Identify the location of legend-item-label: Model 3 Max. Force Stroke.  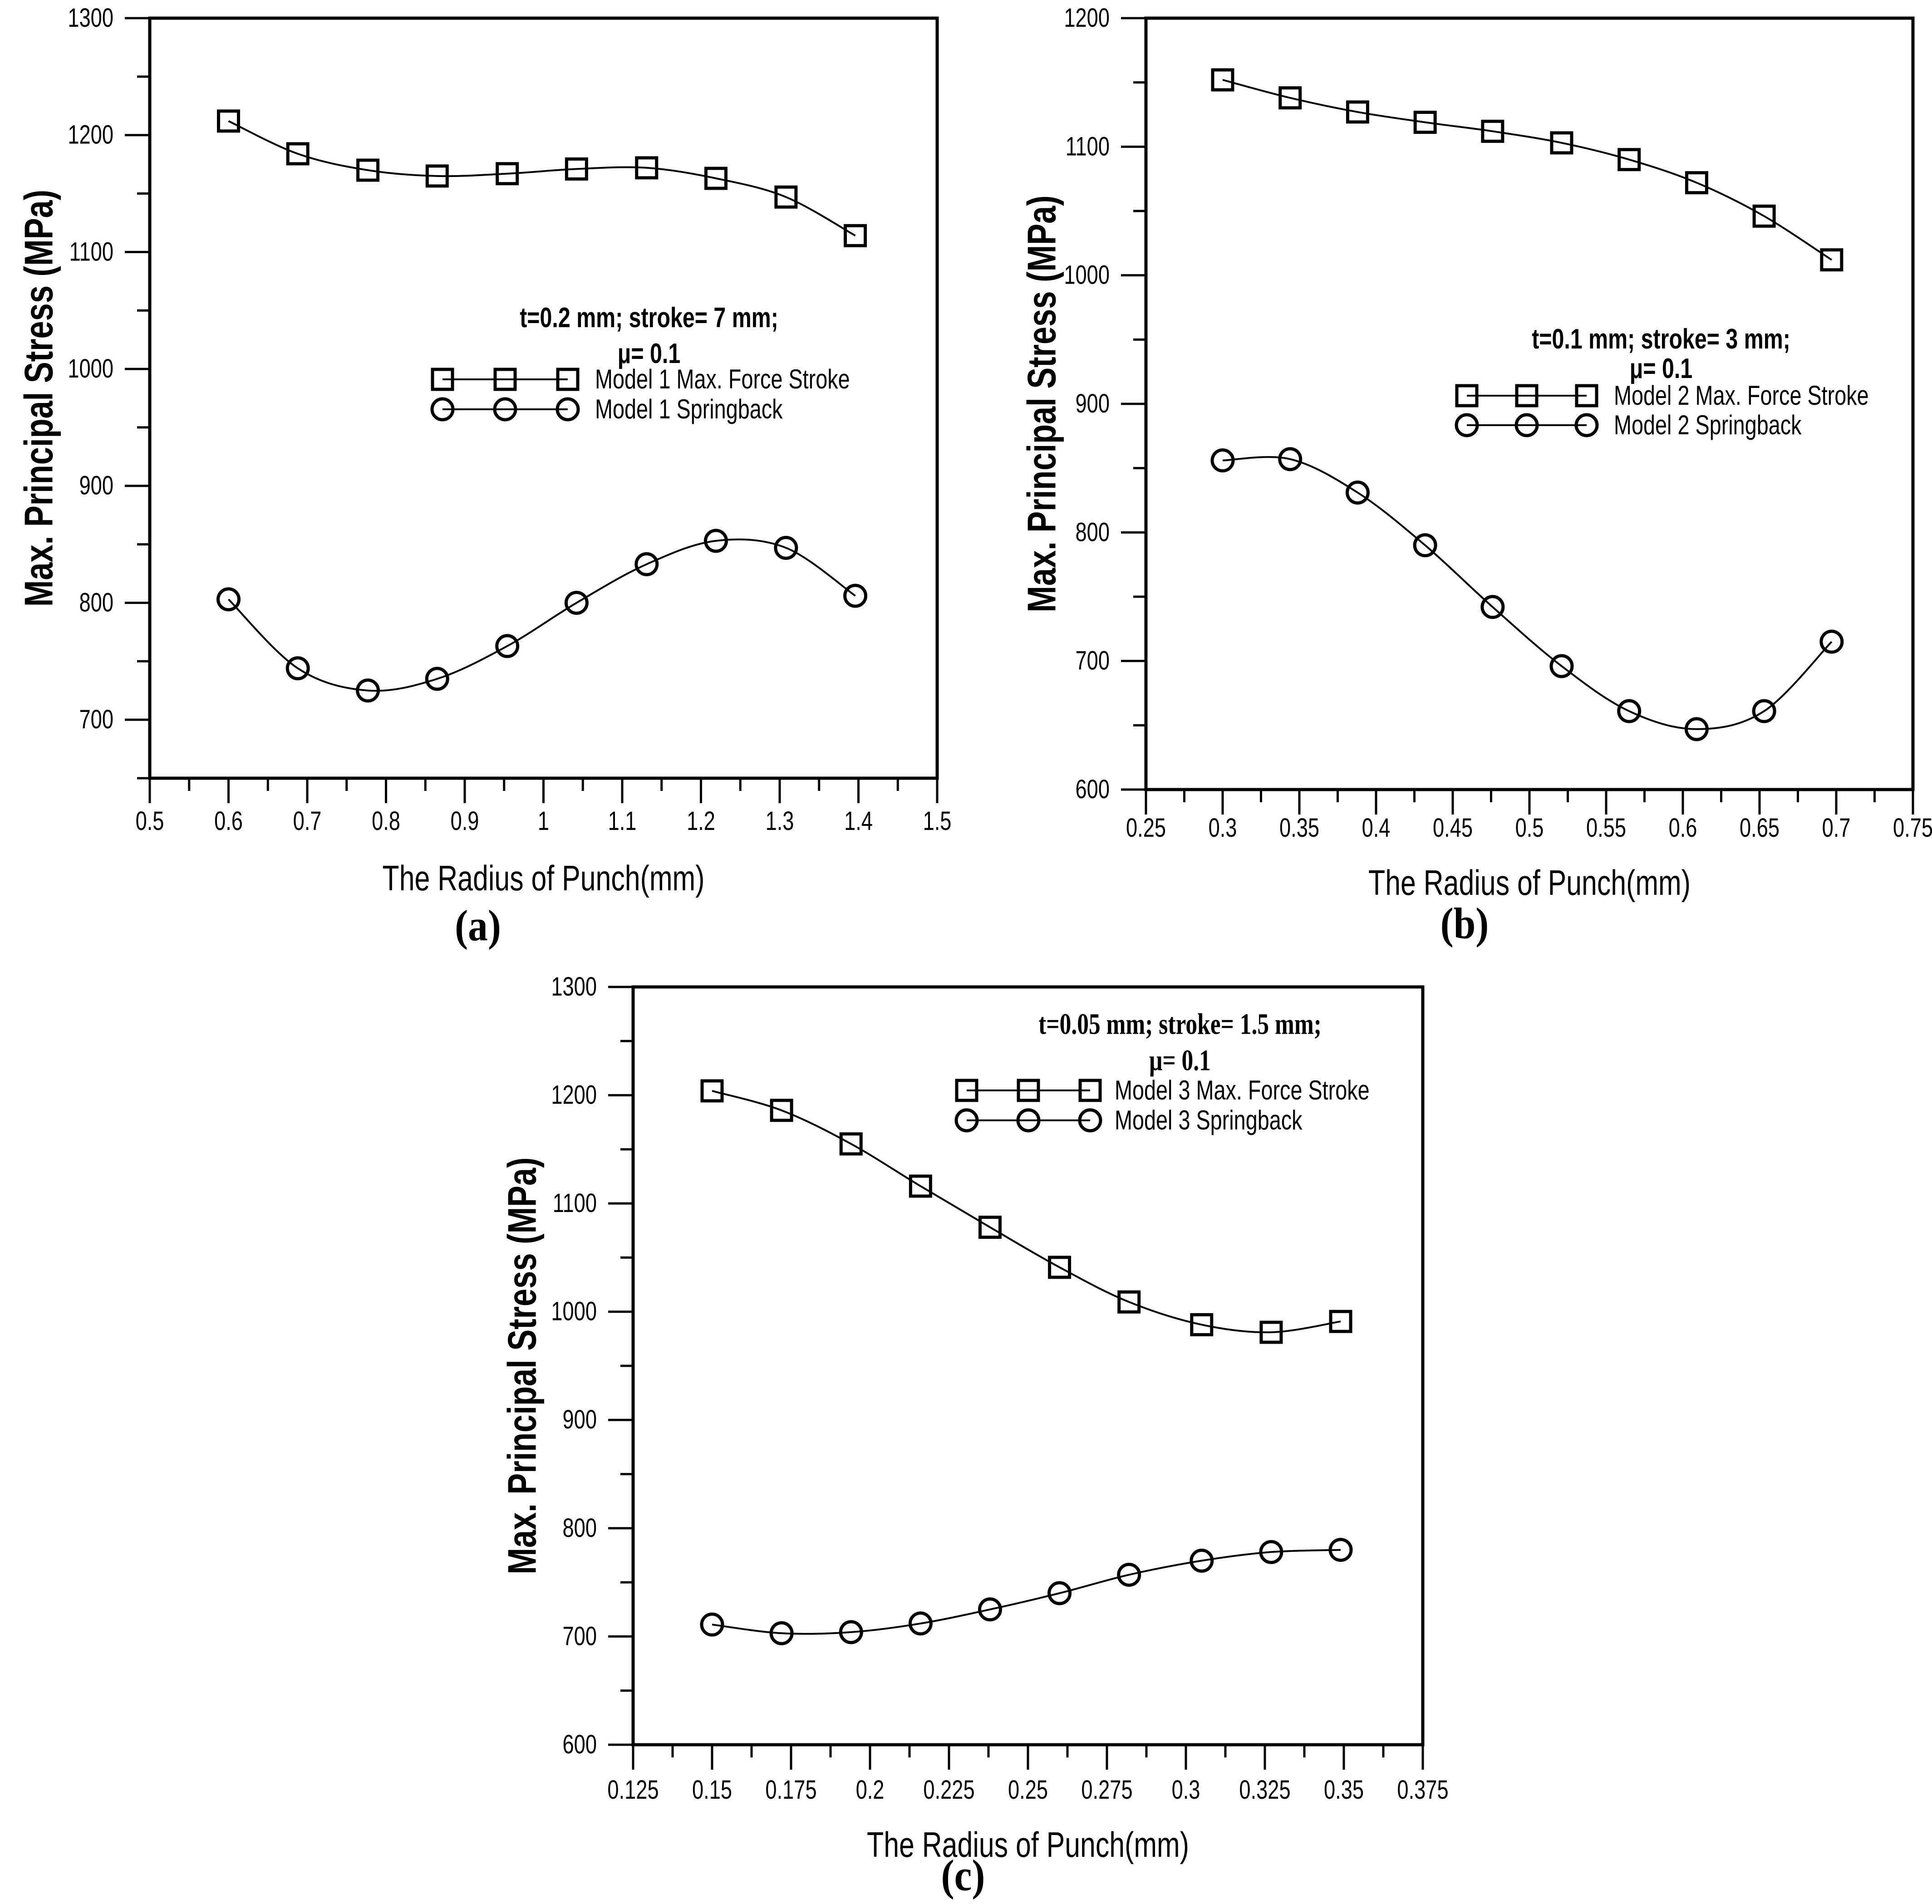
(1242, 1090).